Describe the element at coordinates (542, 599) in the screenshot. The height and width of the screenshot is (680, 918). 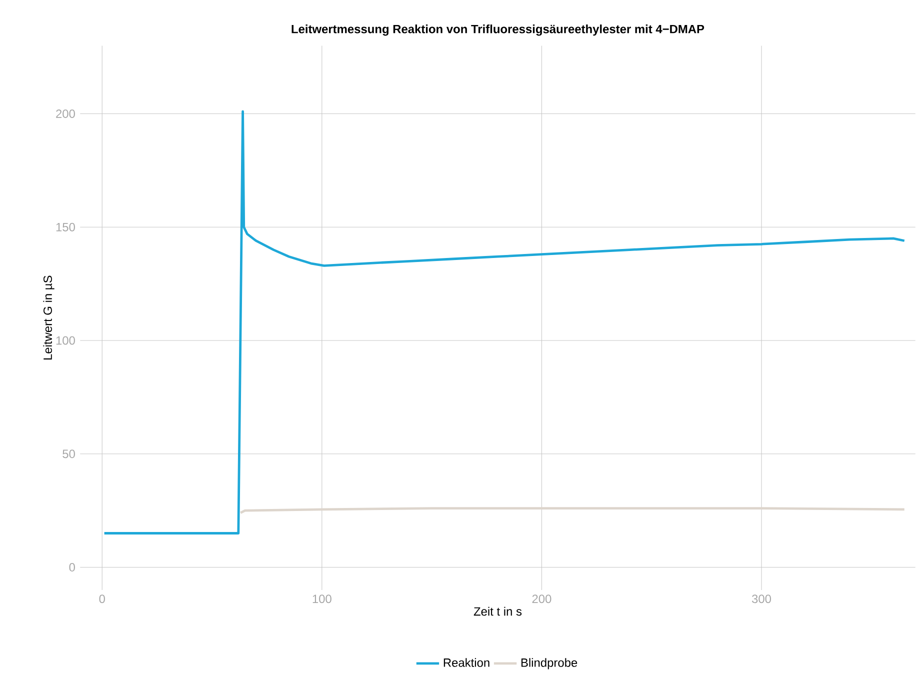
I see `x-tick-label: 200` at that location.